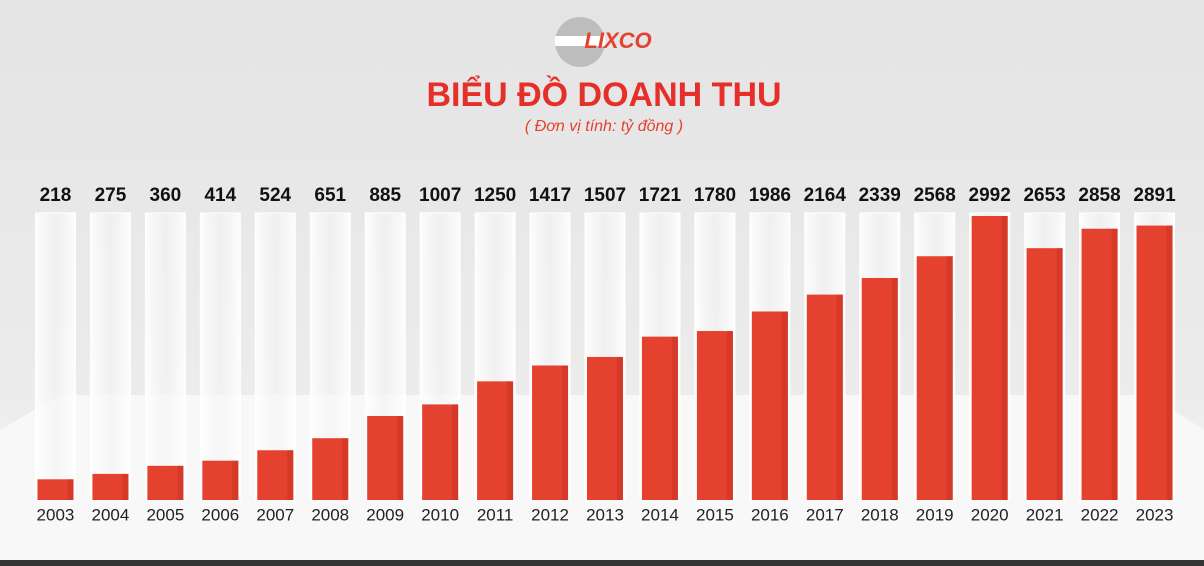 Image resolution: width=1204 pixels, height=566 pixels. I want to click on value-label: 218, so click(56, 195).